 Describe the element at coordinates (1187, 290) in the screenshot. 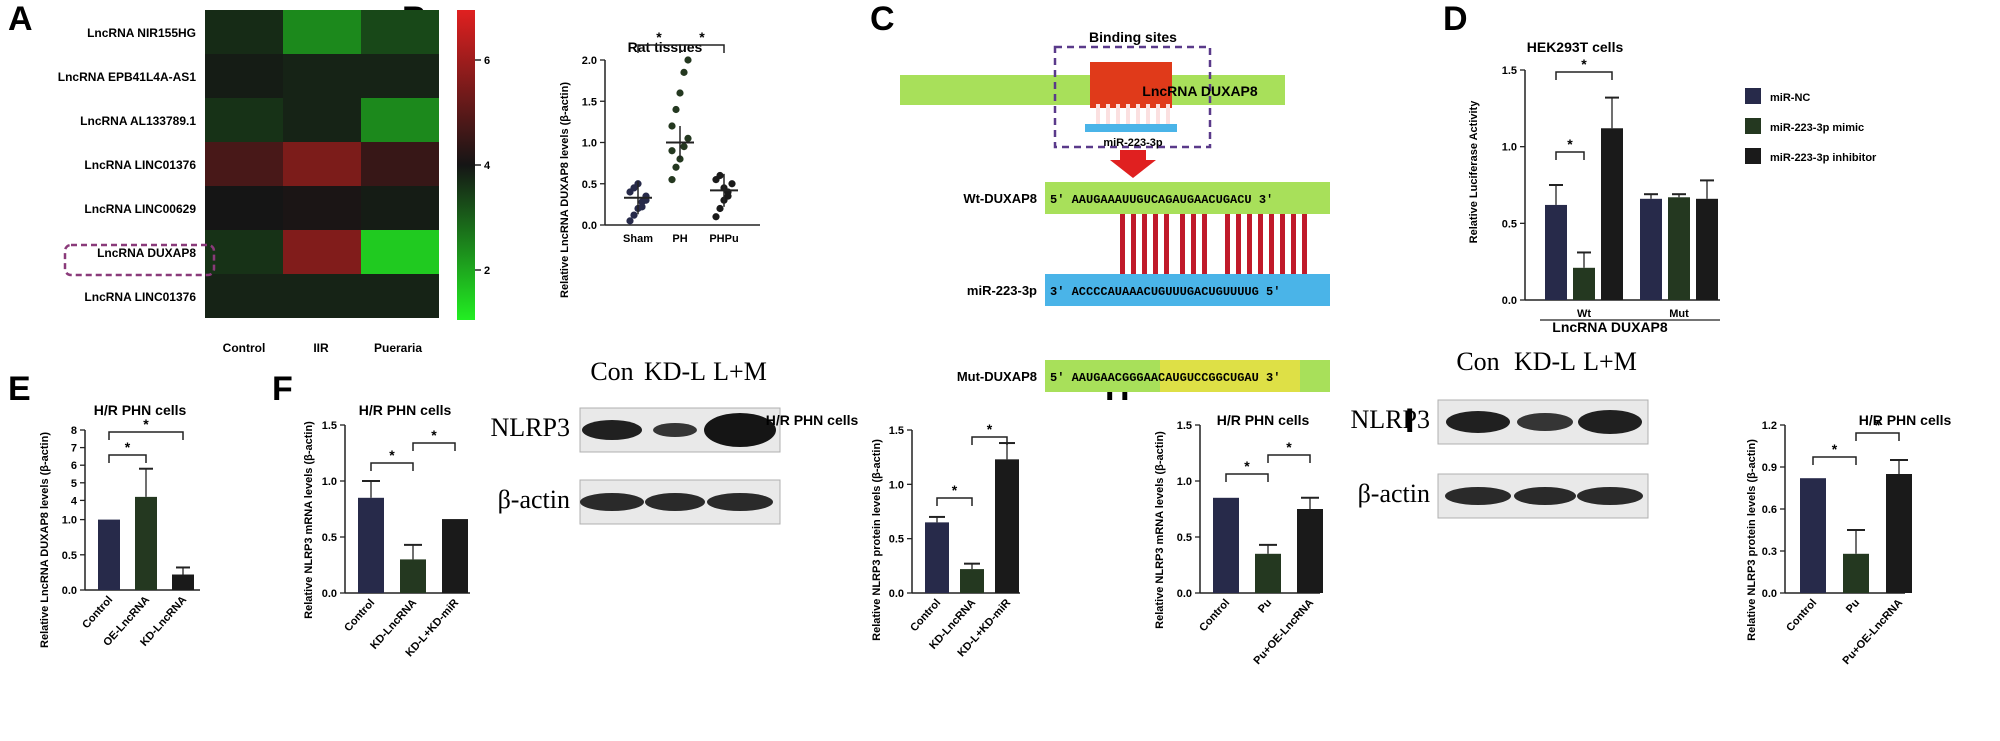

I see `mir-sequence-bar` at that location.